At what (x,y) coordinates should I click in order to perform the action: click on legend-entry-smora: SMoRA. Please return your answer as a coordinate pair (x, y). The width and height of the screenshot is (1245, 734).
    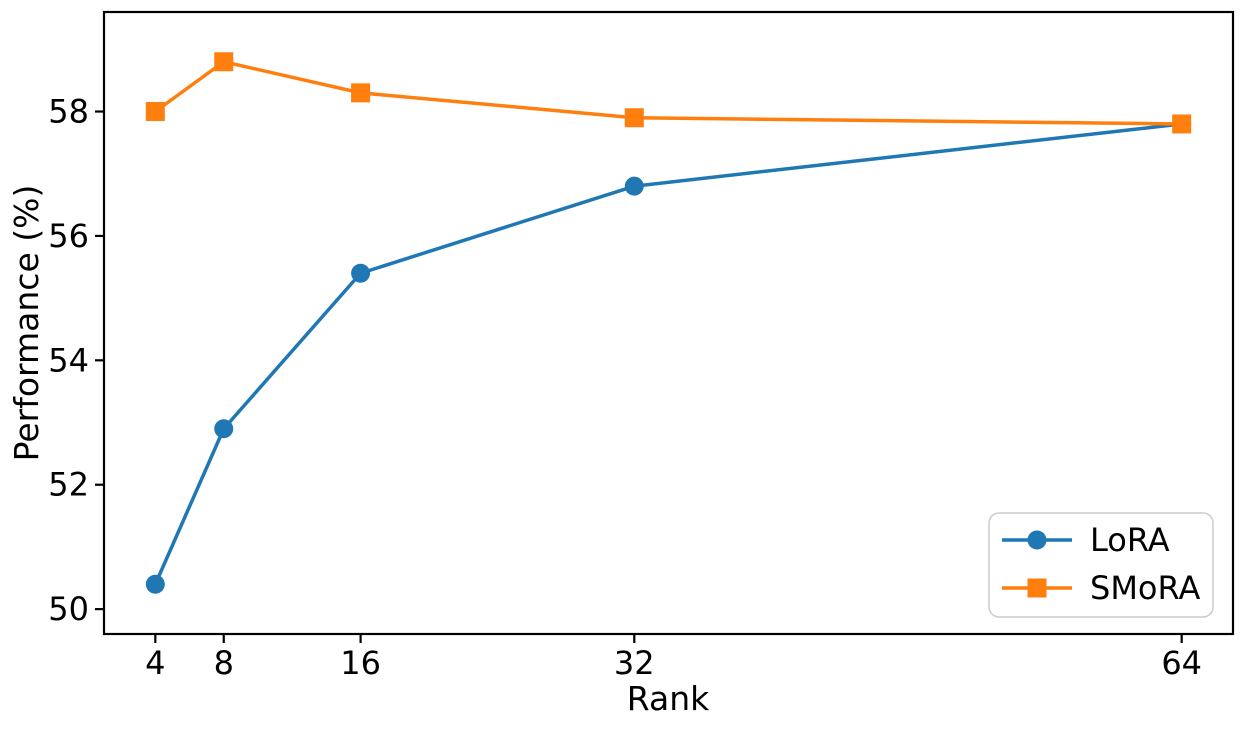
    Looking at the image, I should click on (1101, 588).